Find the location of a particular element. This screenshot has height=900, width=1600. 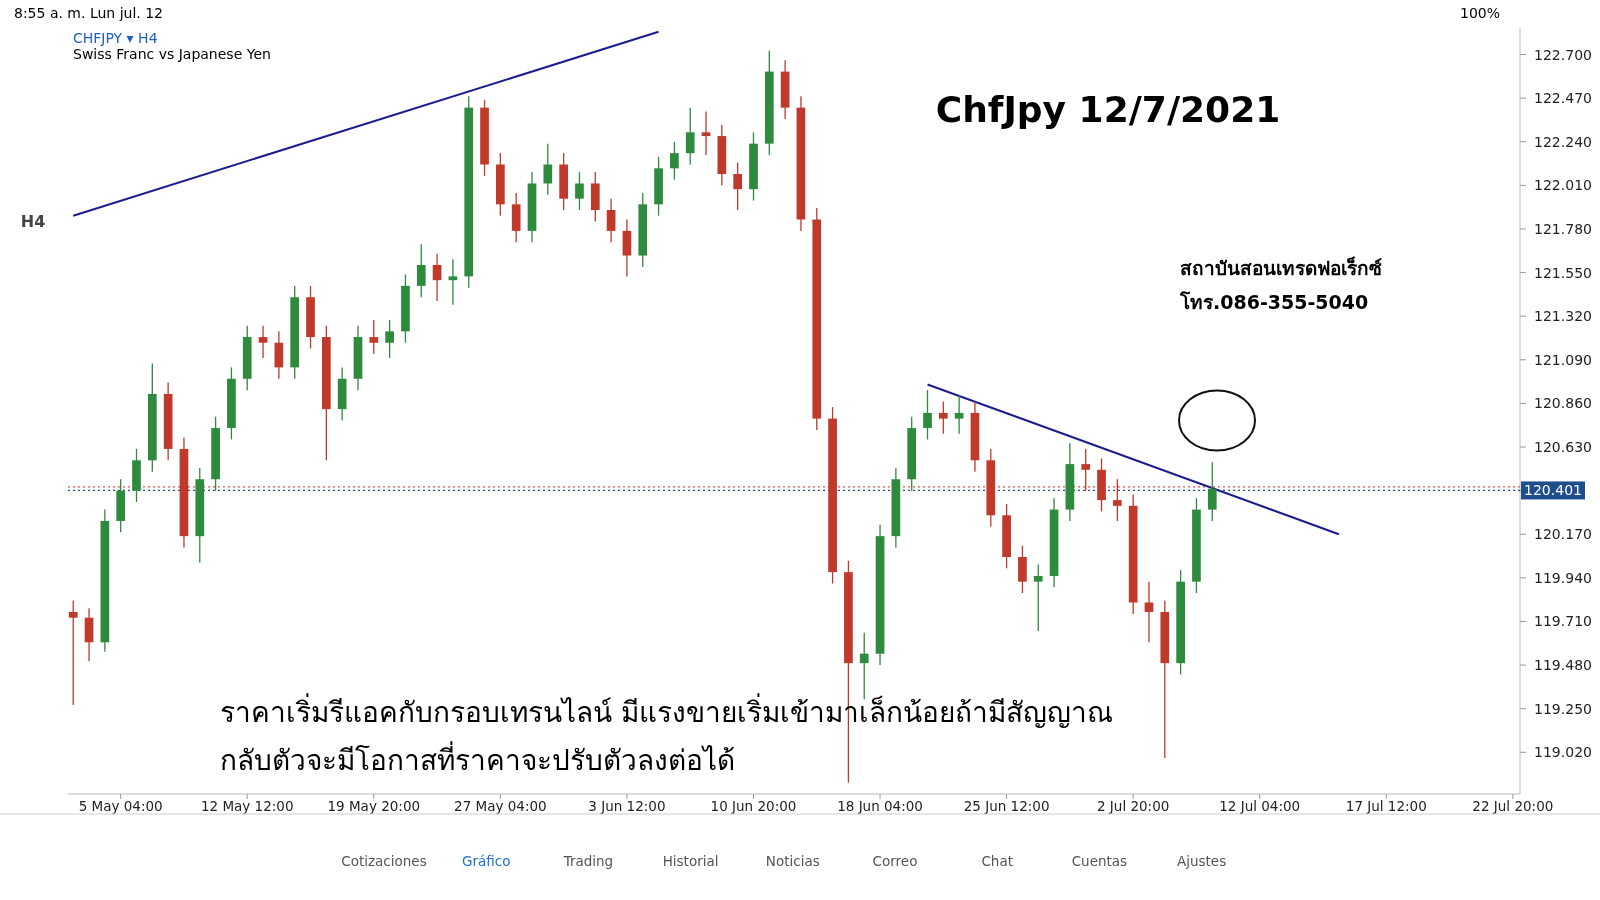

y-tick-label: 120.860 is located at coordinates (1563, 403).